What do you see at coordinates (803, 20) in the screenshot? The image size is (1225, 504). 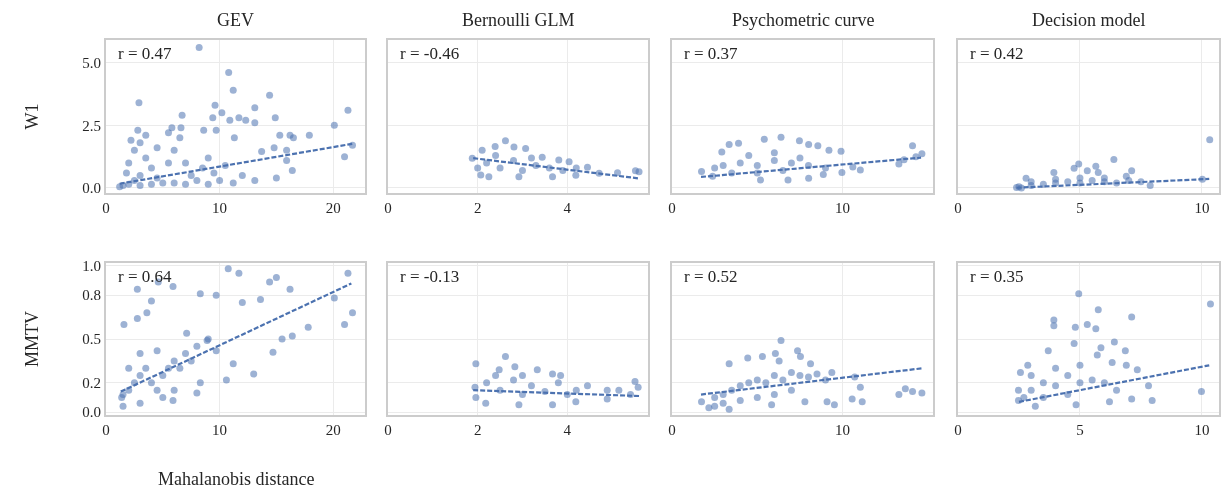 I see `chart-title: Psychometric curve` at bounding box center [803, 20].